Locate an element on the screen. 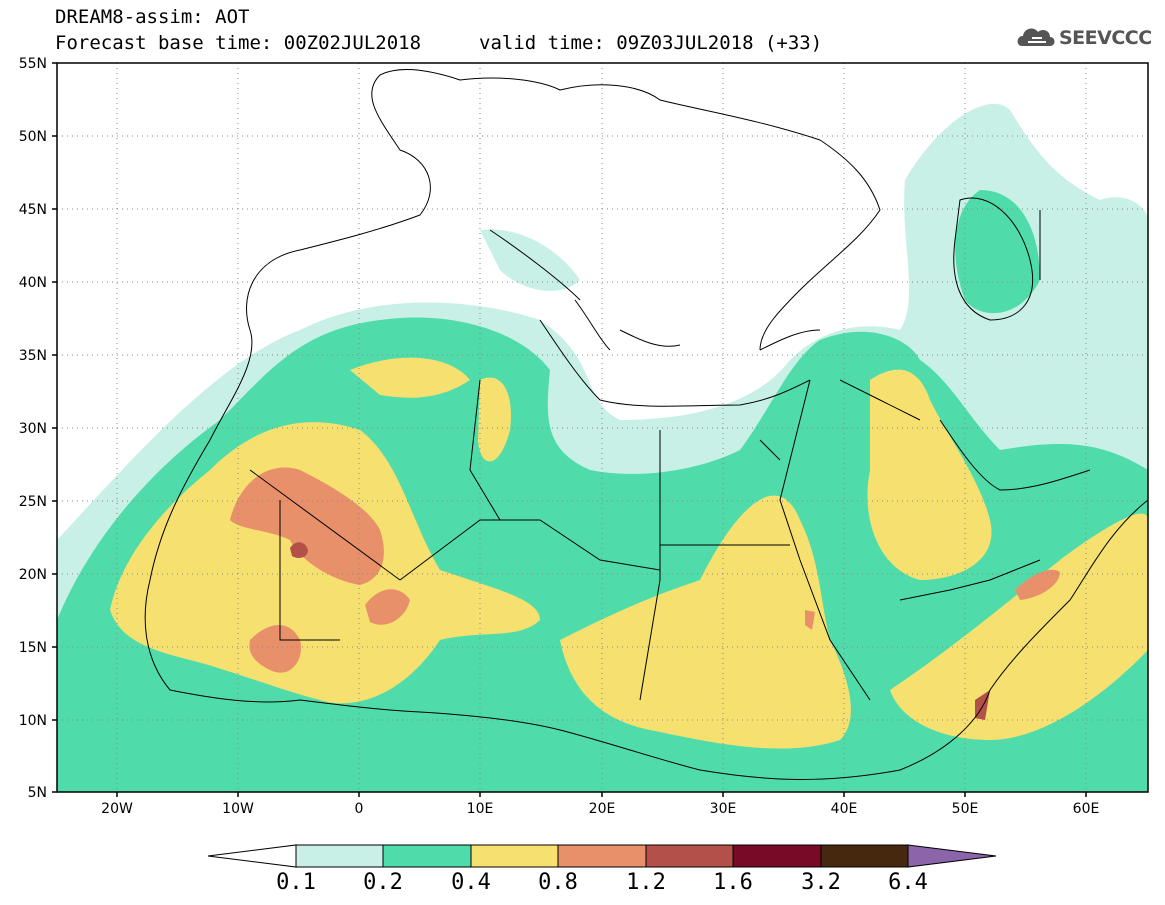  lat-label: 15N is located at coordinates (33, 648).